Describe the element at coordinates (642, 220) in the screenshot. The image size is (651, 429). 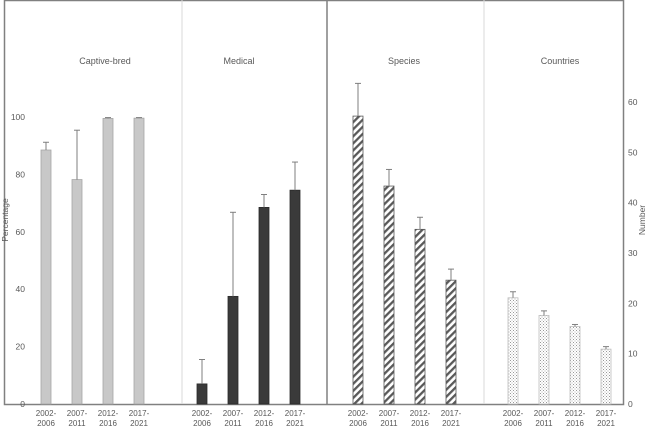
I see `y-right-label: Number` at that location.